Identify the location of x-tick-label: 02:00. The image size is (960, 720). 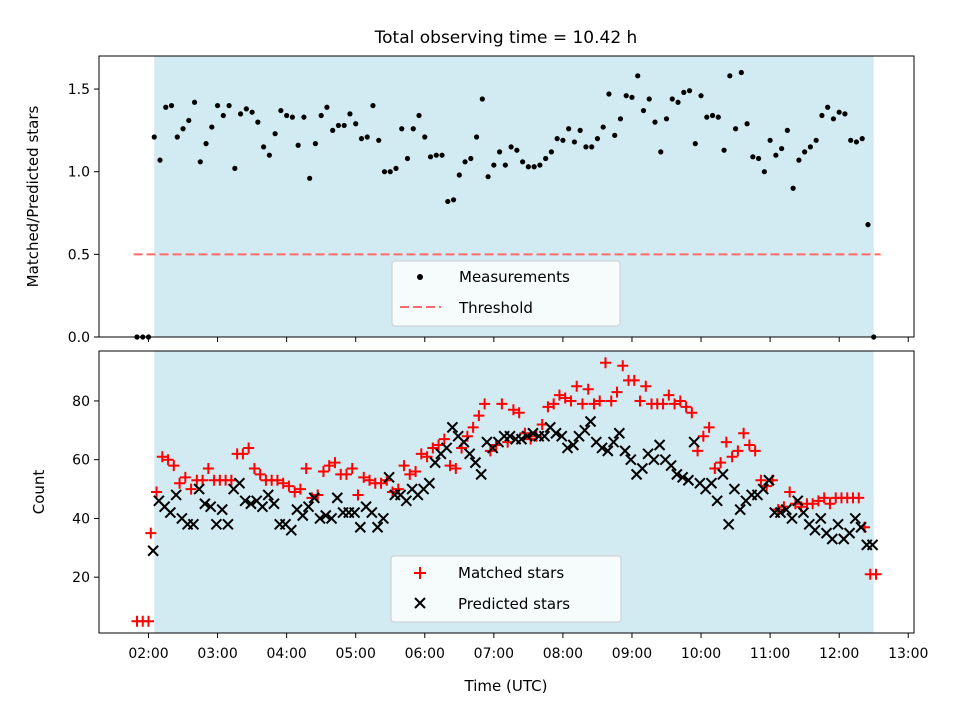
(148, 654).